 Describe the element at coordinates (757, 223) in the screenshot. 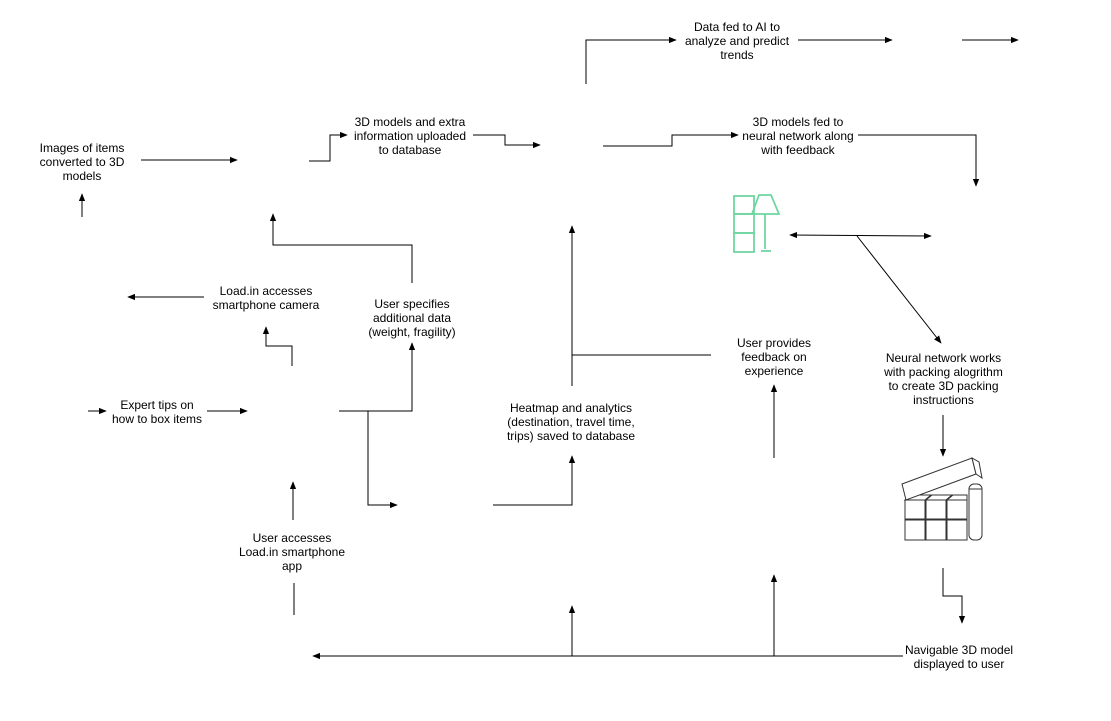

I see `furniture-icon` at that location.